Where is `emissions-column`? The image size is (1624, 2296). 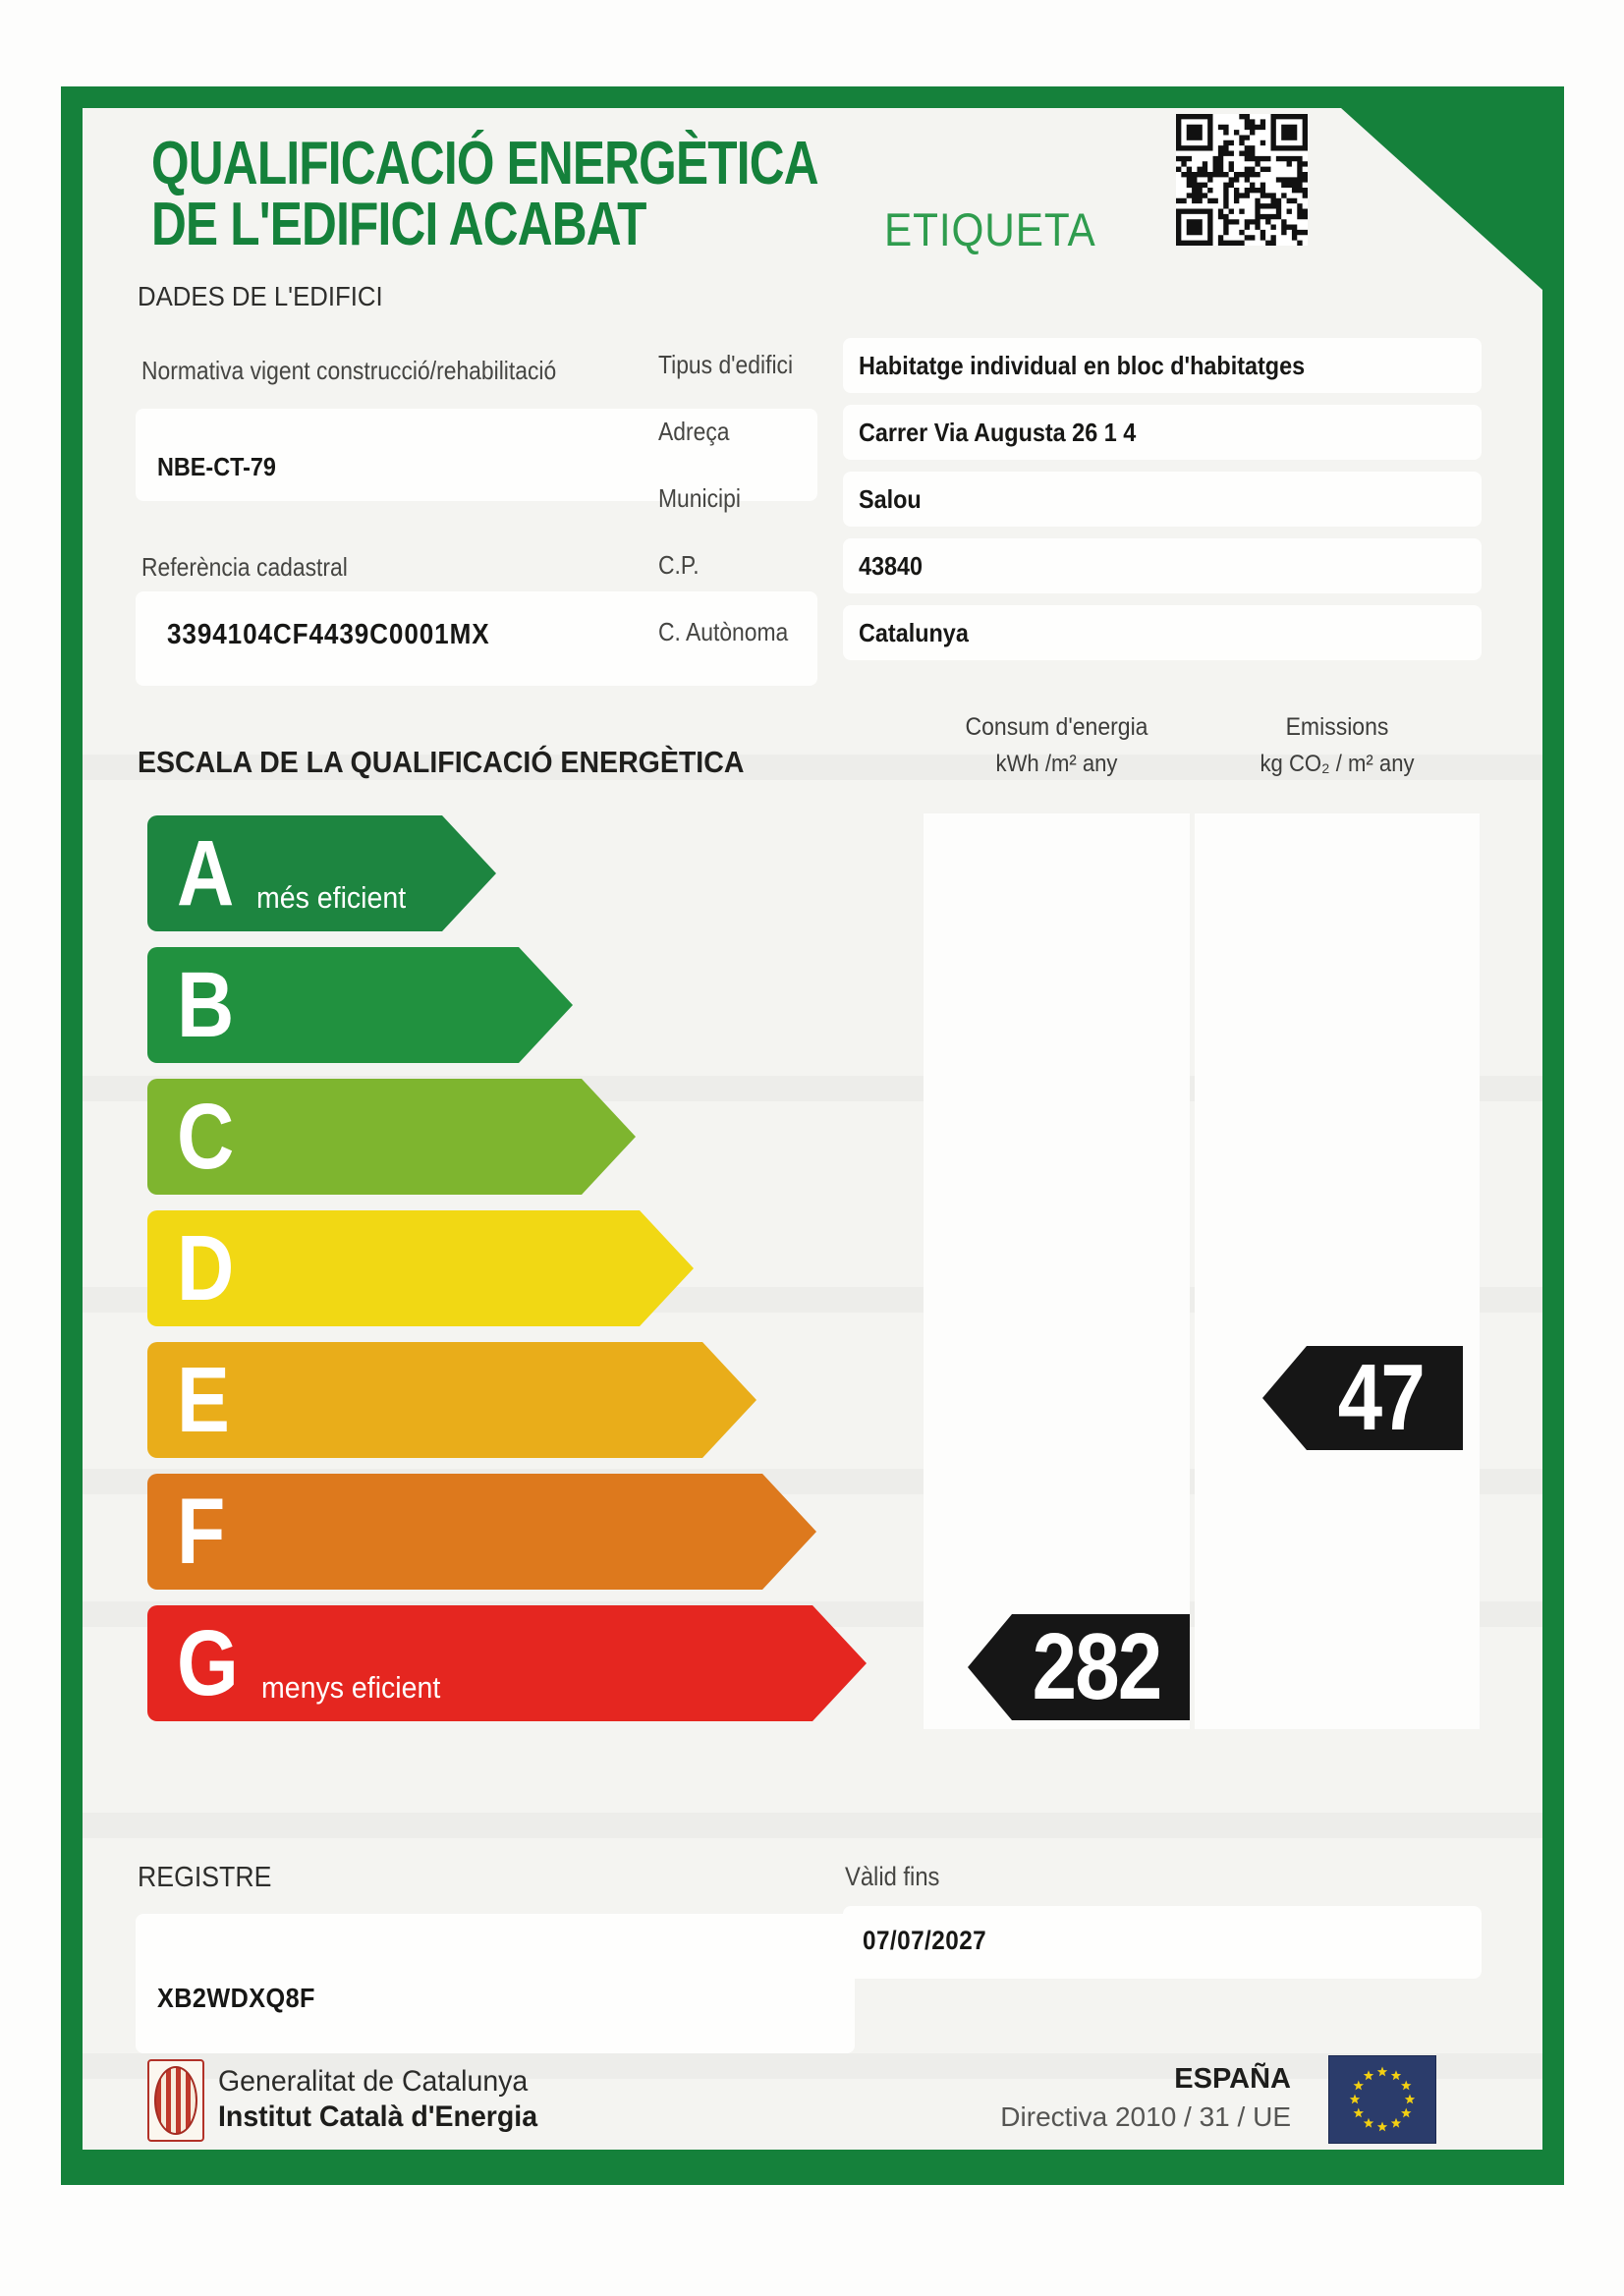
emissions-column is located at coordinates (1337, 1271).